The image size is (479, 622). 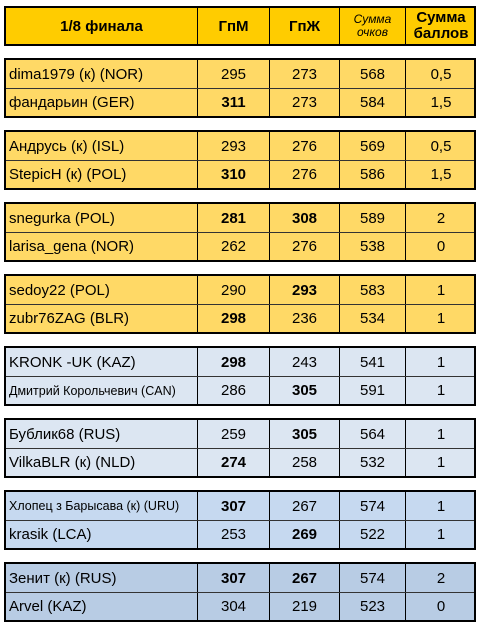 I want to click on table-row: sedoy22 (POL) 290 293 583 1, so click(x=240, y=290).